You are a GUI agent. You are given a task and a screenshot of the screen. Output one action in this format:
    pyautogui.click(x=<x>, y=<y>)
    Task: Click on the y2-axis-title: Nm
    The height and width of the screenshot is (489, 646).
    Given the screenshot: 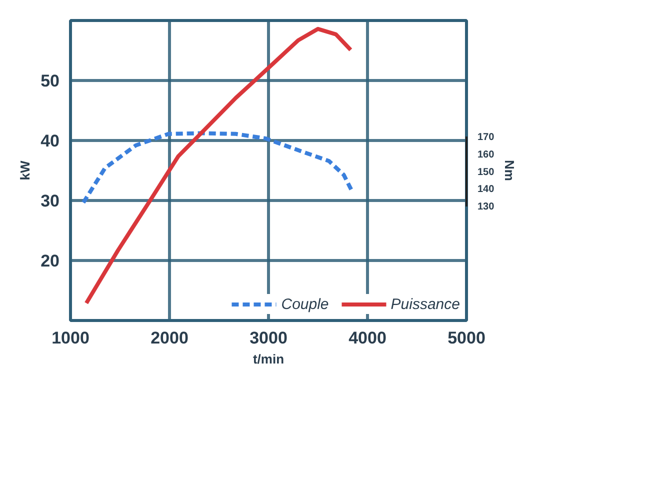 What is the action you would take?
    pyautogui.click(x=510, y=170)
    